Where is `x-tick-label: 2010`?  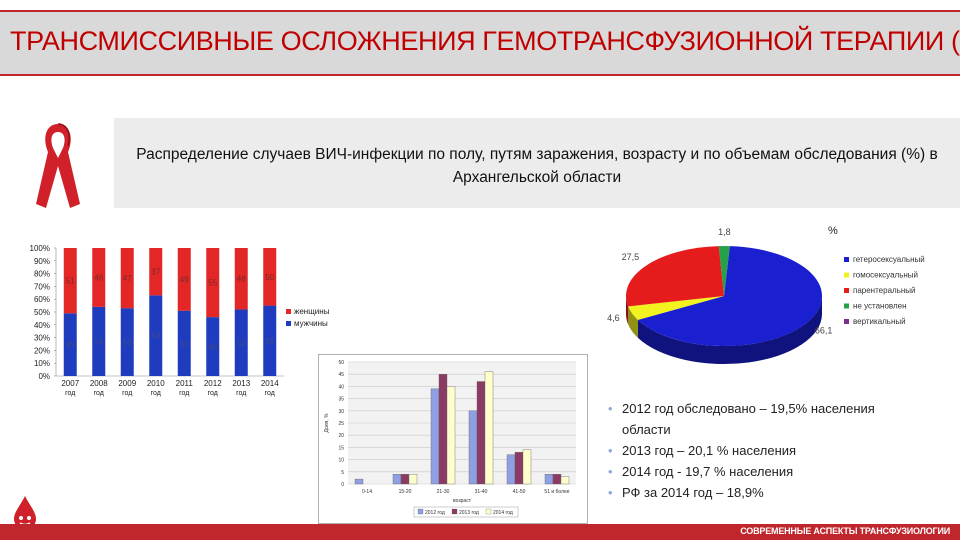 x-tick-label: 2010 is located at coordinates (156, 383).